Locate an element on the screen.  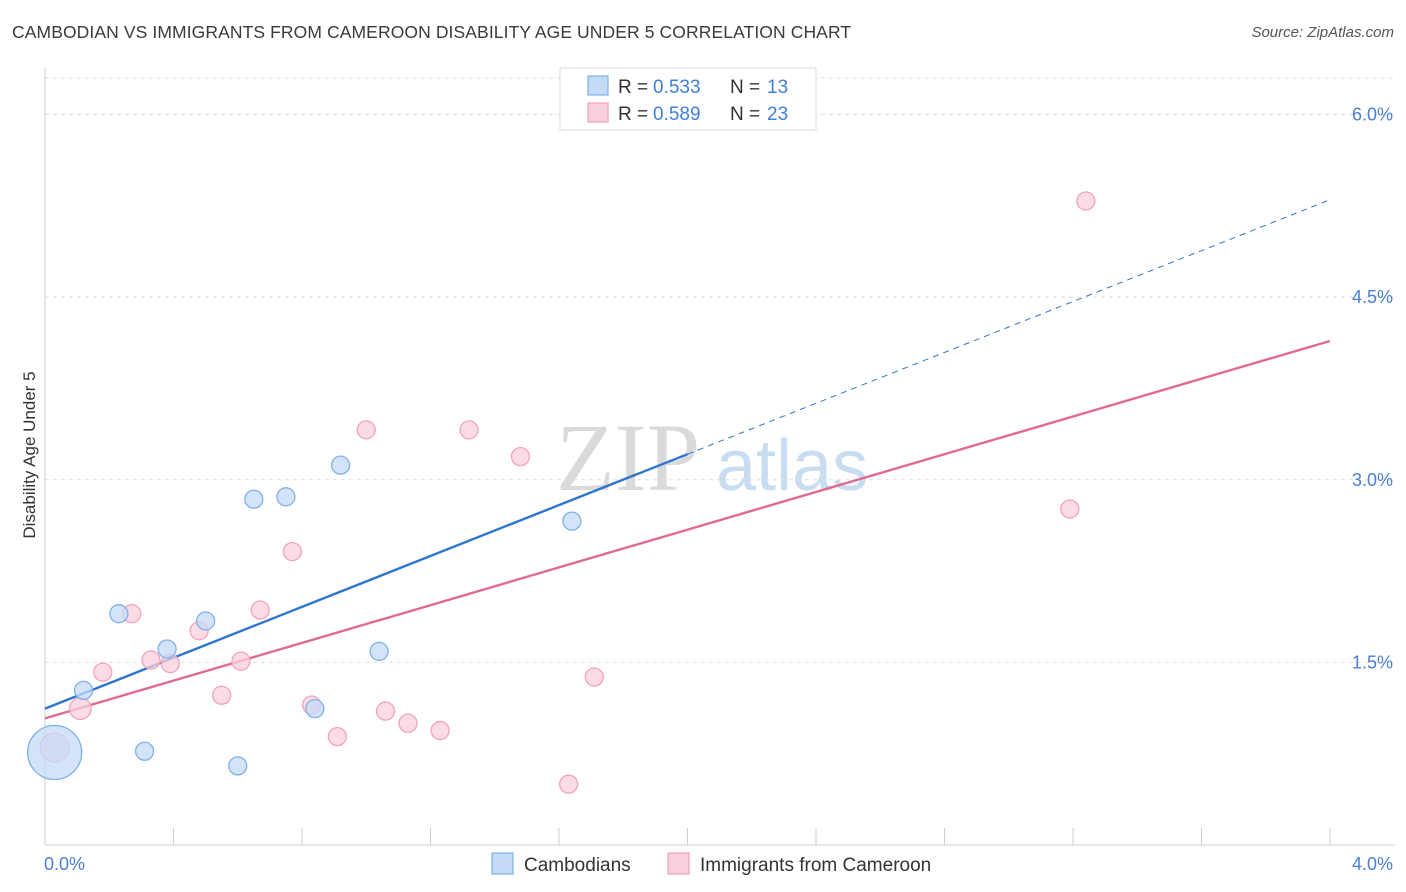
x-tick-label-max: 4.0% is located at coordinates (1372, 864).